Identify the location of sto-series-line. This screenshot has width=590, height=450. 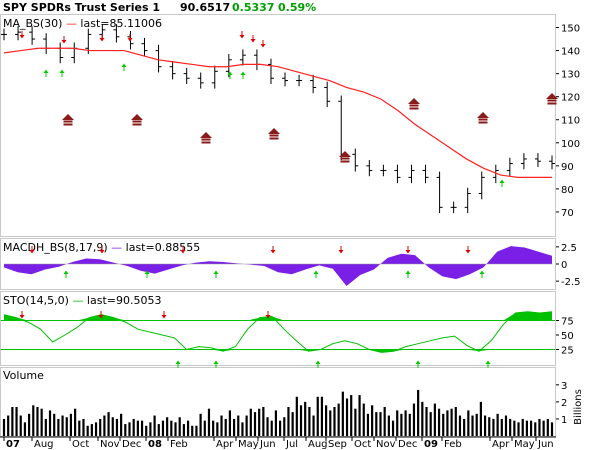
(278, 332).